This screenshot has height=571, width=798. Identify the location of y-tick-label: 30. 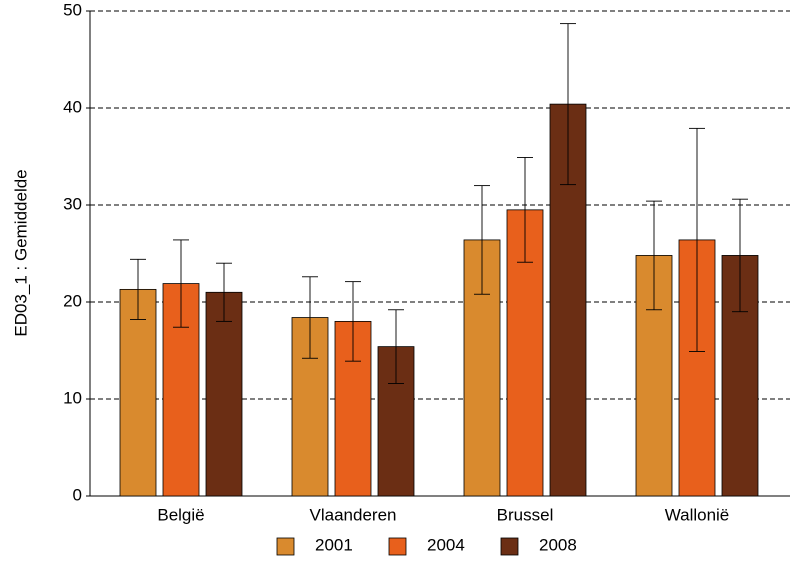
(72, 203).